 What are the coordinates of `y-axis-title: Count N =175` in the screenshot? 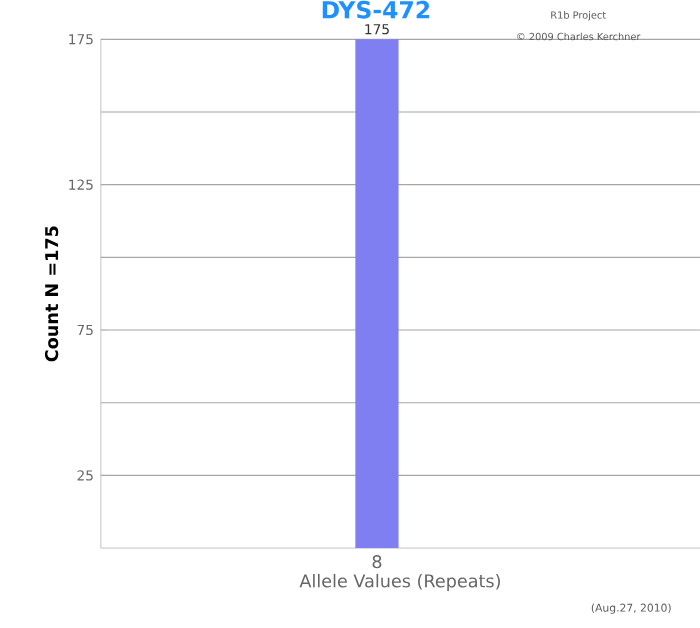 It's located at (51, 294).